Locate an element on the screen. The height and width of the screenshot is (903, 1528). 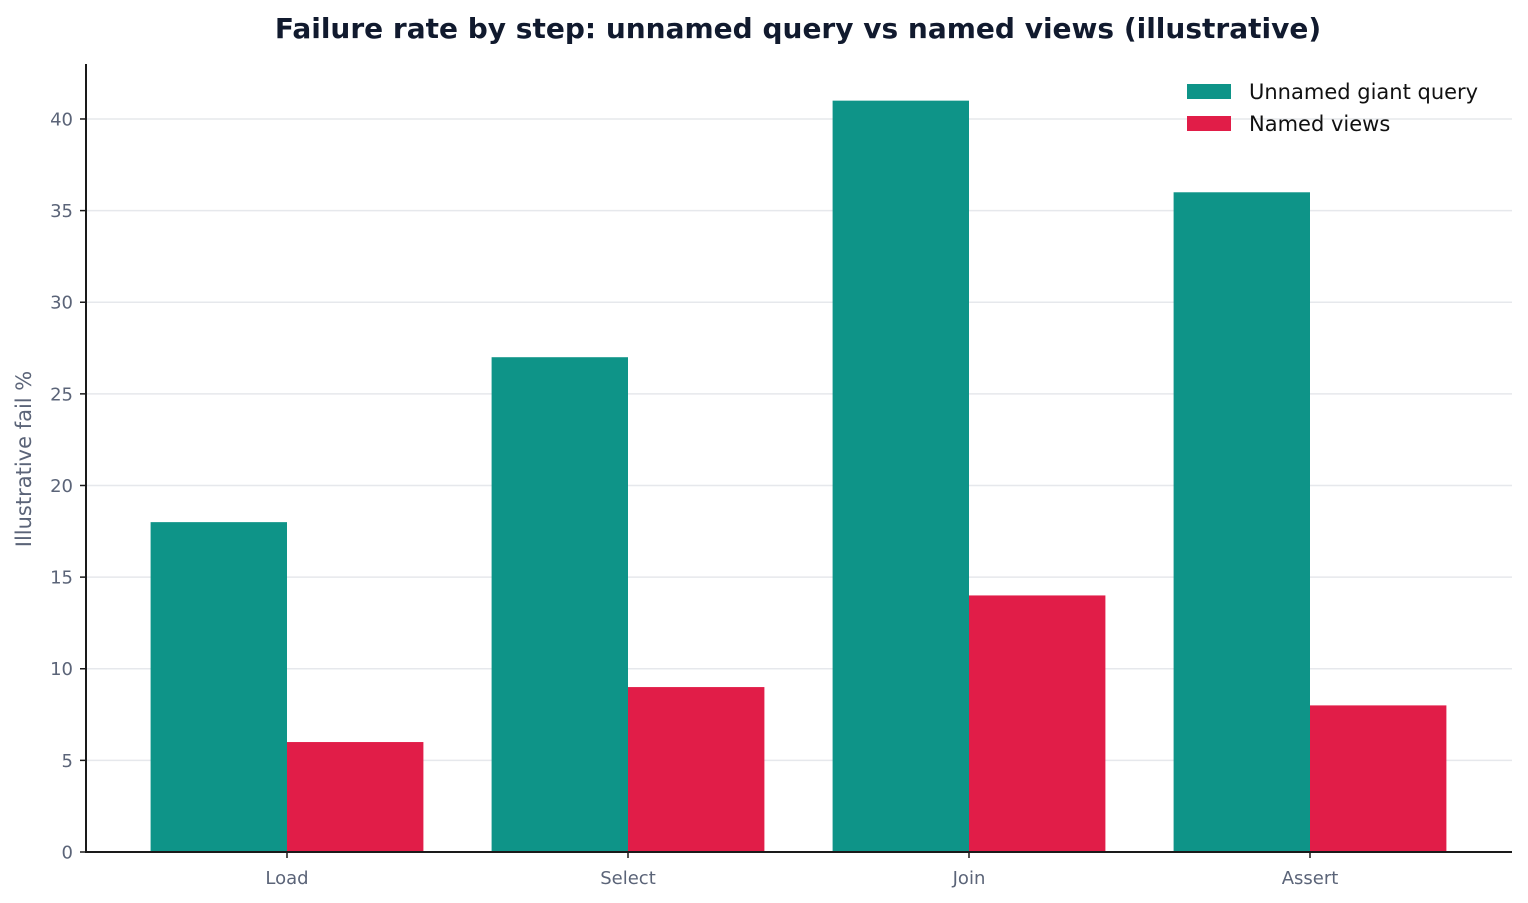
y-tick-label: 30 is located at coordinates (61, 303).